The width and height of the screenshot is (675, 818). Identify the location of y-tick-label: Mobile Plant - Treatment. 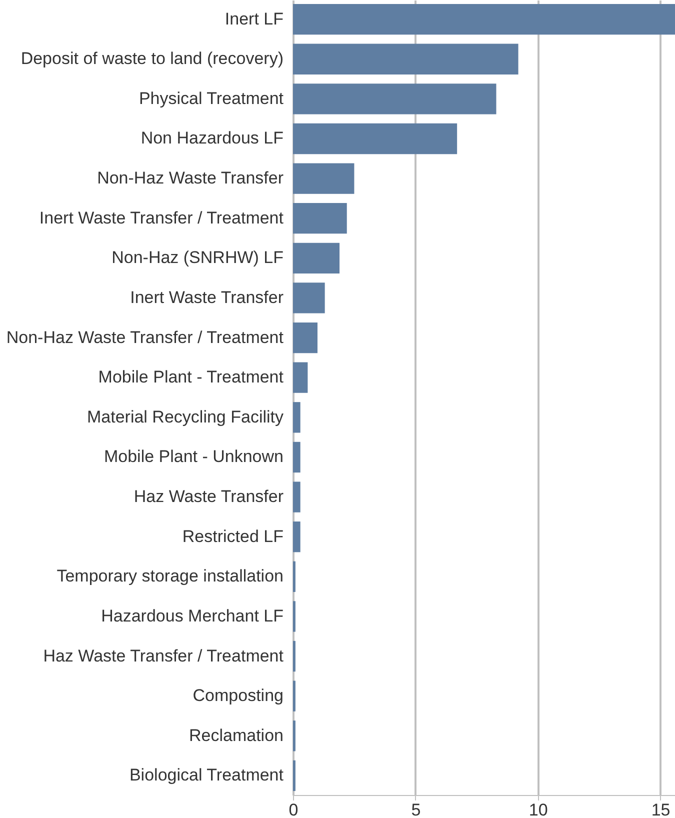
(191, 377).